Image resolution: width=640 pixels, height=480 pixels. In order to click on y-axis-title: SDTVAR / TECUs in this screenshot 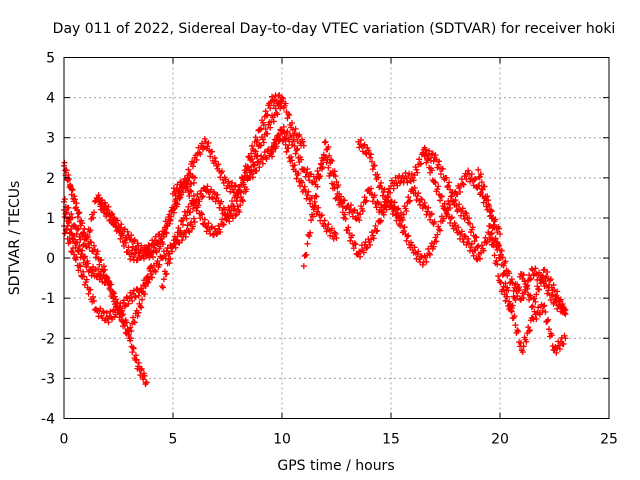, I will do `click(15, 238)`.